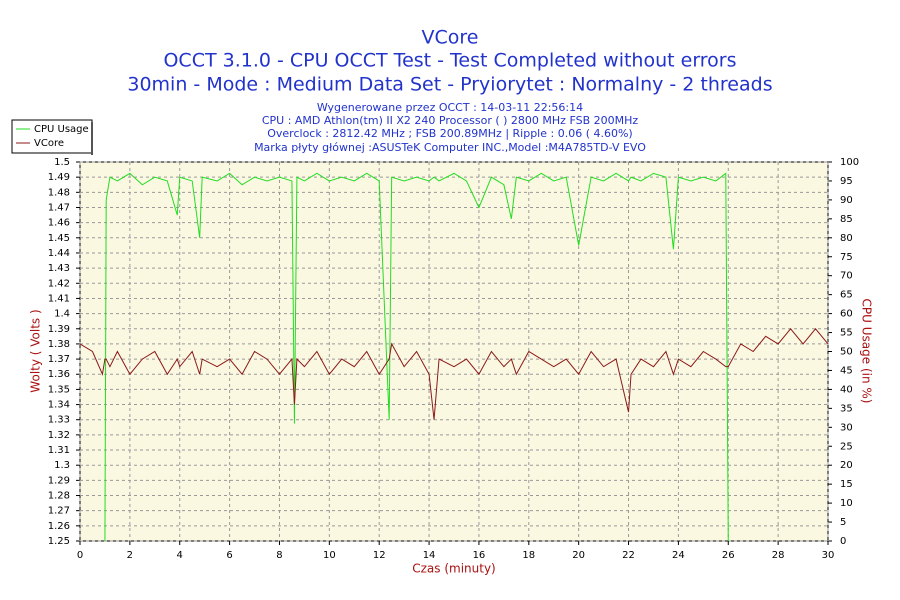 Image resolution: width=900 pixels, height=600 pixels. I want to click on y-tick-label: 1.38, so click(59, 344).